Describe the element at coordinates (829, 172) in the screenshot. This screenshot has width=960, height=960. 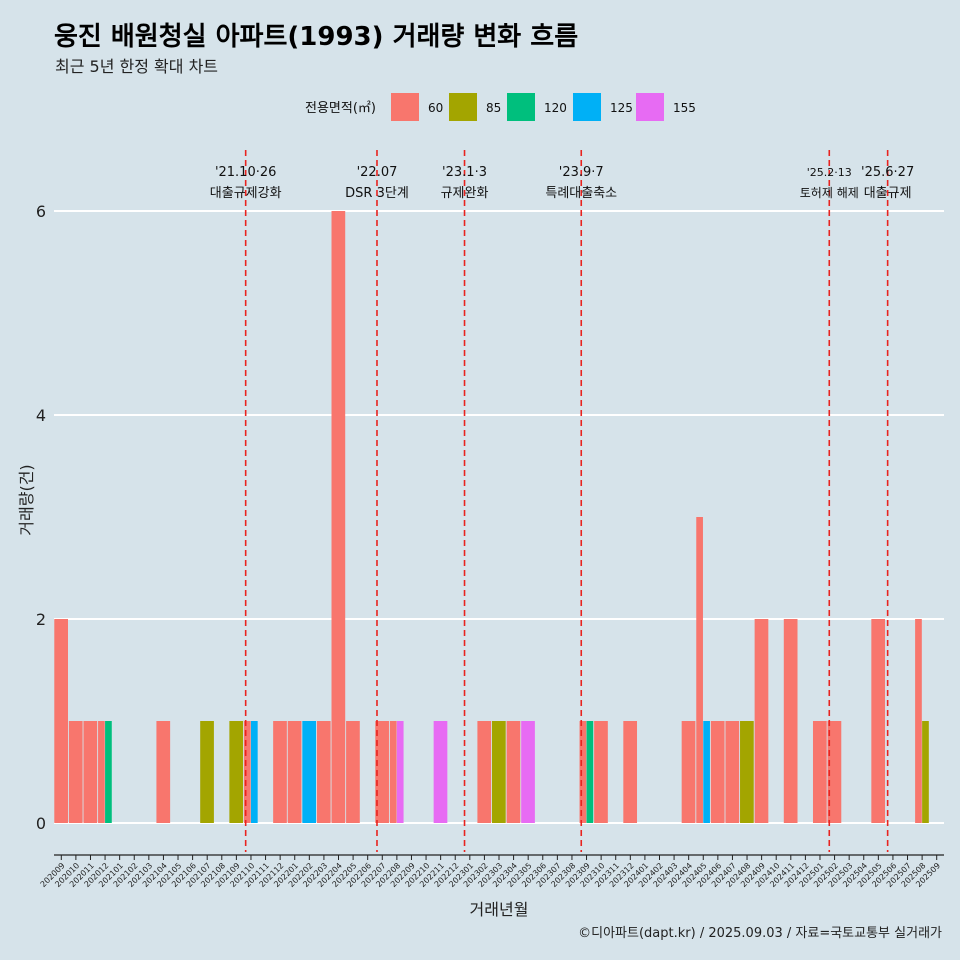
I see `event-date: '25.2·13` at that location.